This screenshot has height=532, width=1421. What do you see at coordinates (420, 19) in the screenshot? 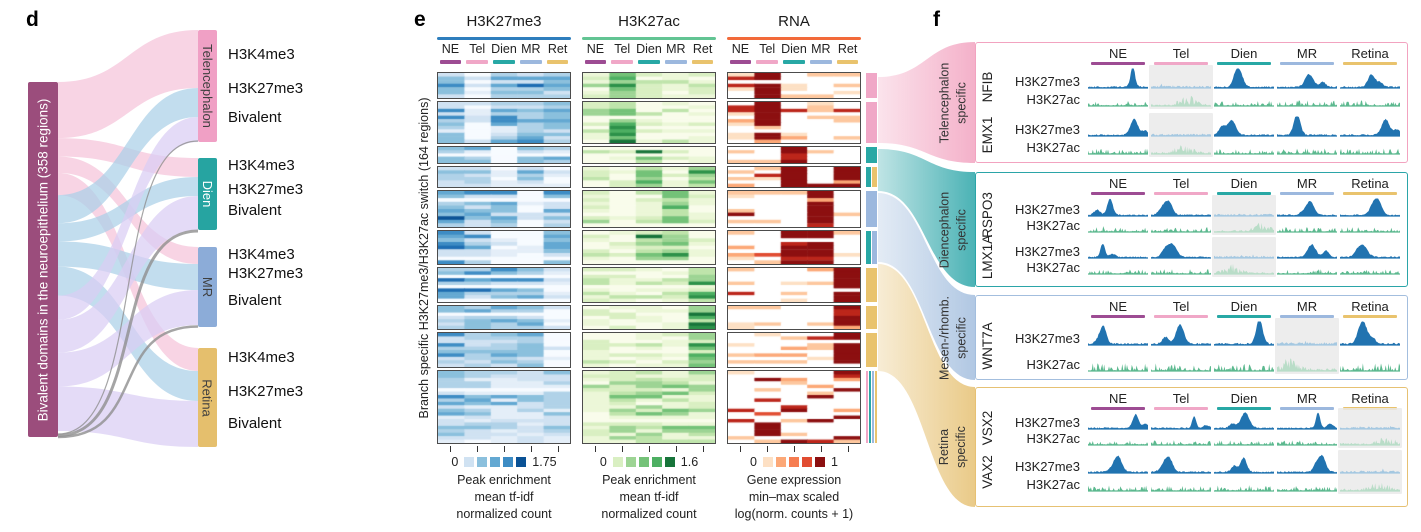
I see `panel-e-label: e` at bounding box center [420, 19].